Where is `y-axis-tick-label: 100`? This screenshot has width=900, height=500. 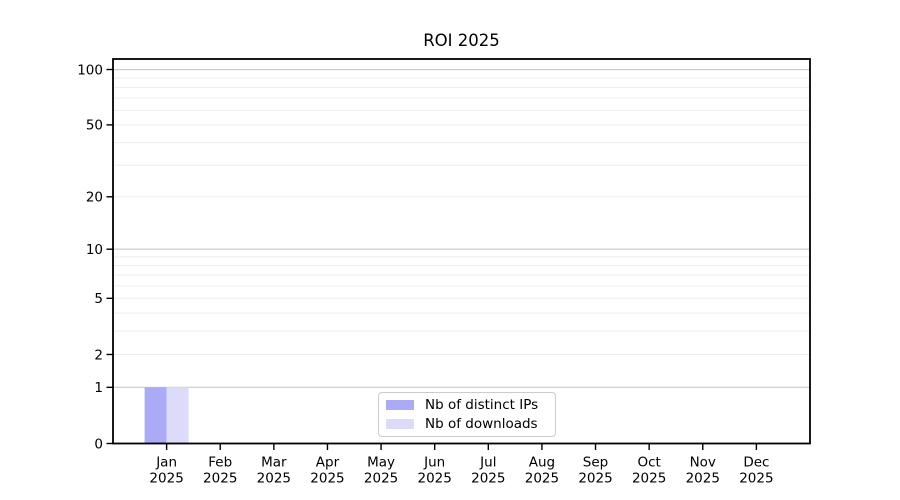
y-axis-tick-label: 100 is located at coordinates (90, 70).